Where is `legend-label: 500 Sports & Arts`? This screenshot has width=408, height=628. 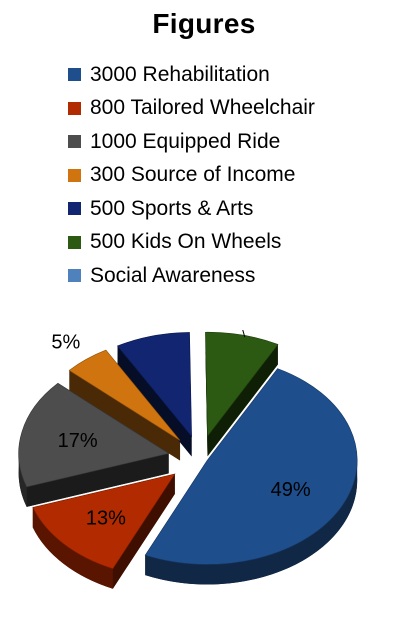
legend-label: 500 Sports & Arts is located at coordinates (172, 208).